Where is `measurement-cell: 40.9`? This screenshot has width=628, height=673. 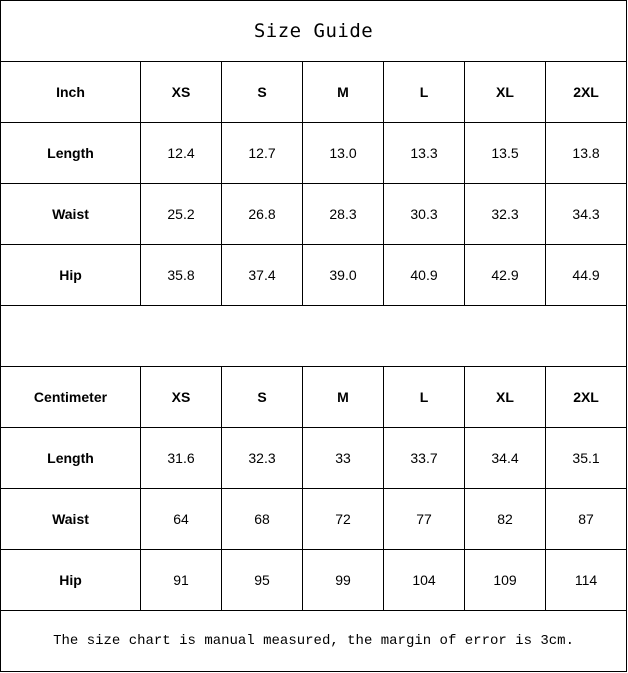 measurement-cell: 40.9 is located at coordinates (424, 275).